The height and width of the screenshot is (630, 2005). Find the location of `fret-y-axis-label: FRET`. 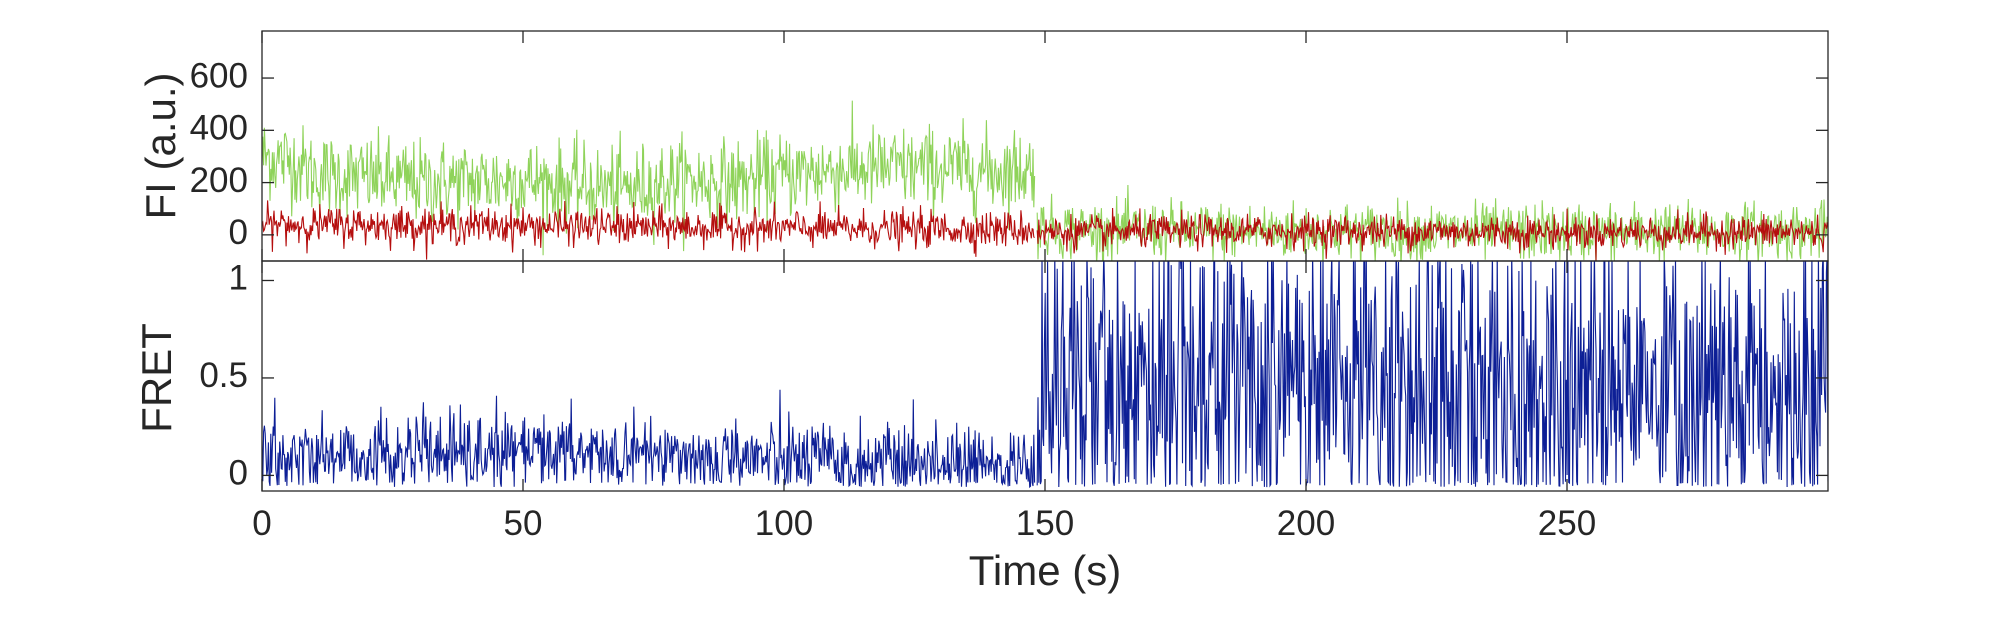

fret-y-axis-label: FRET is located at coordinates (156, 378).